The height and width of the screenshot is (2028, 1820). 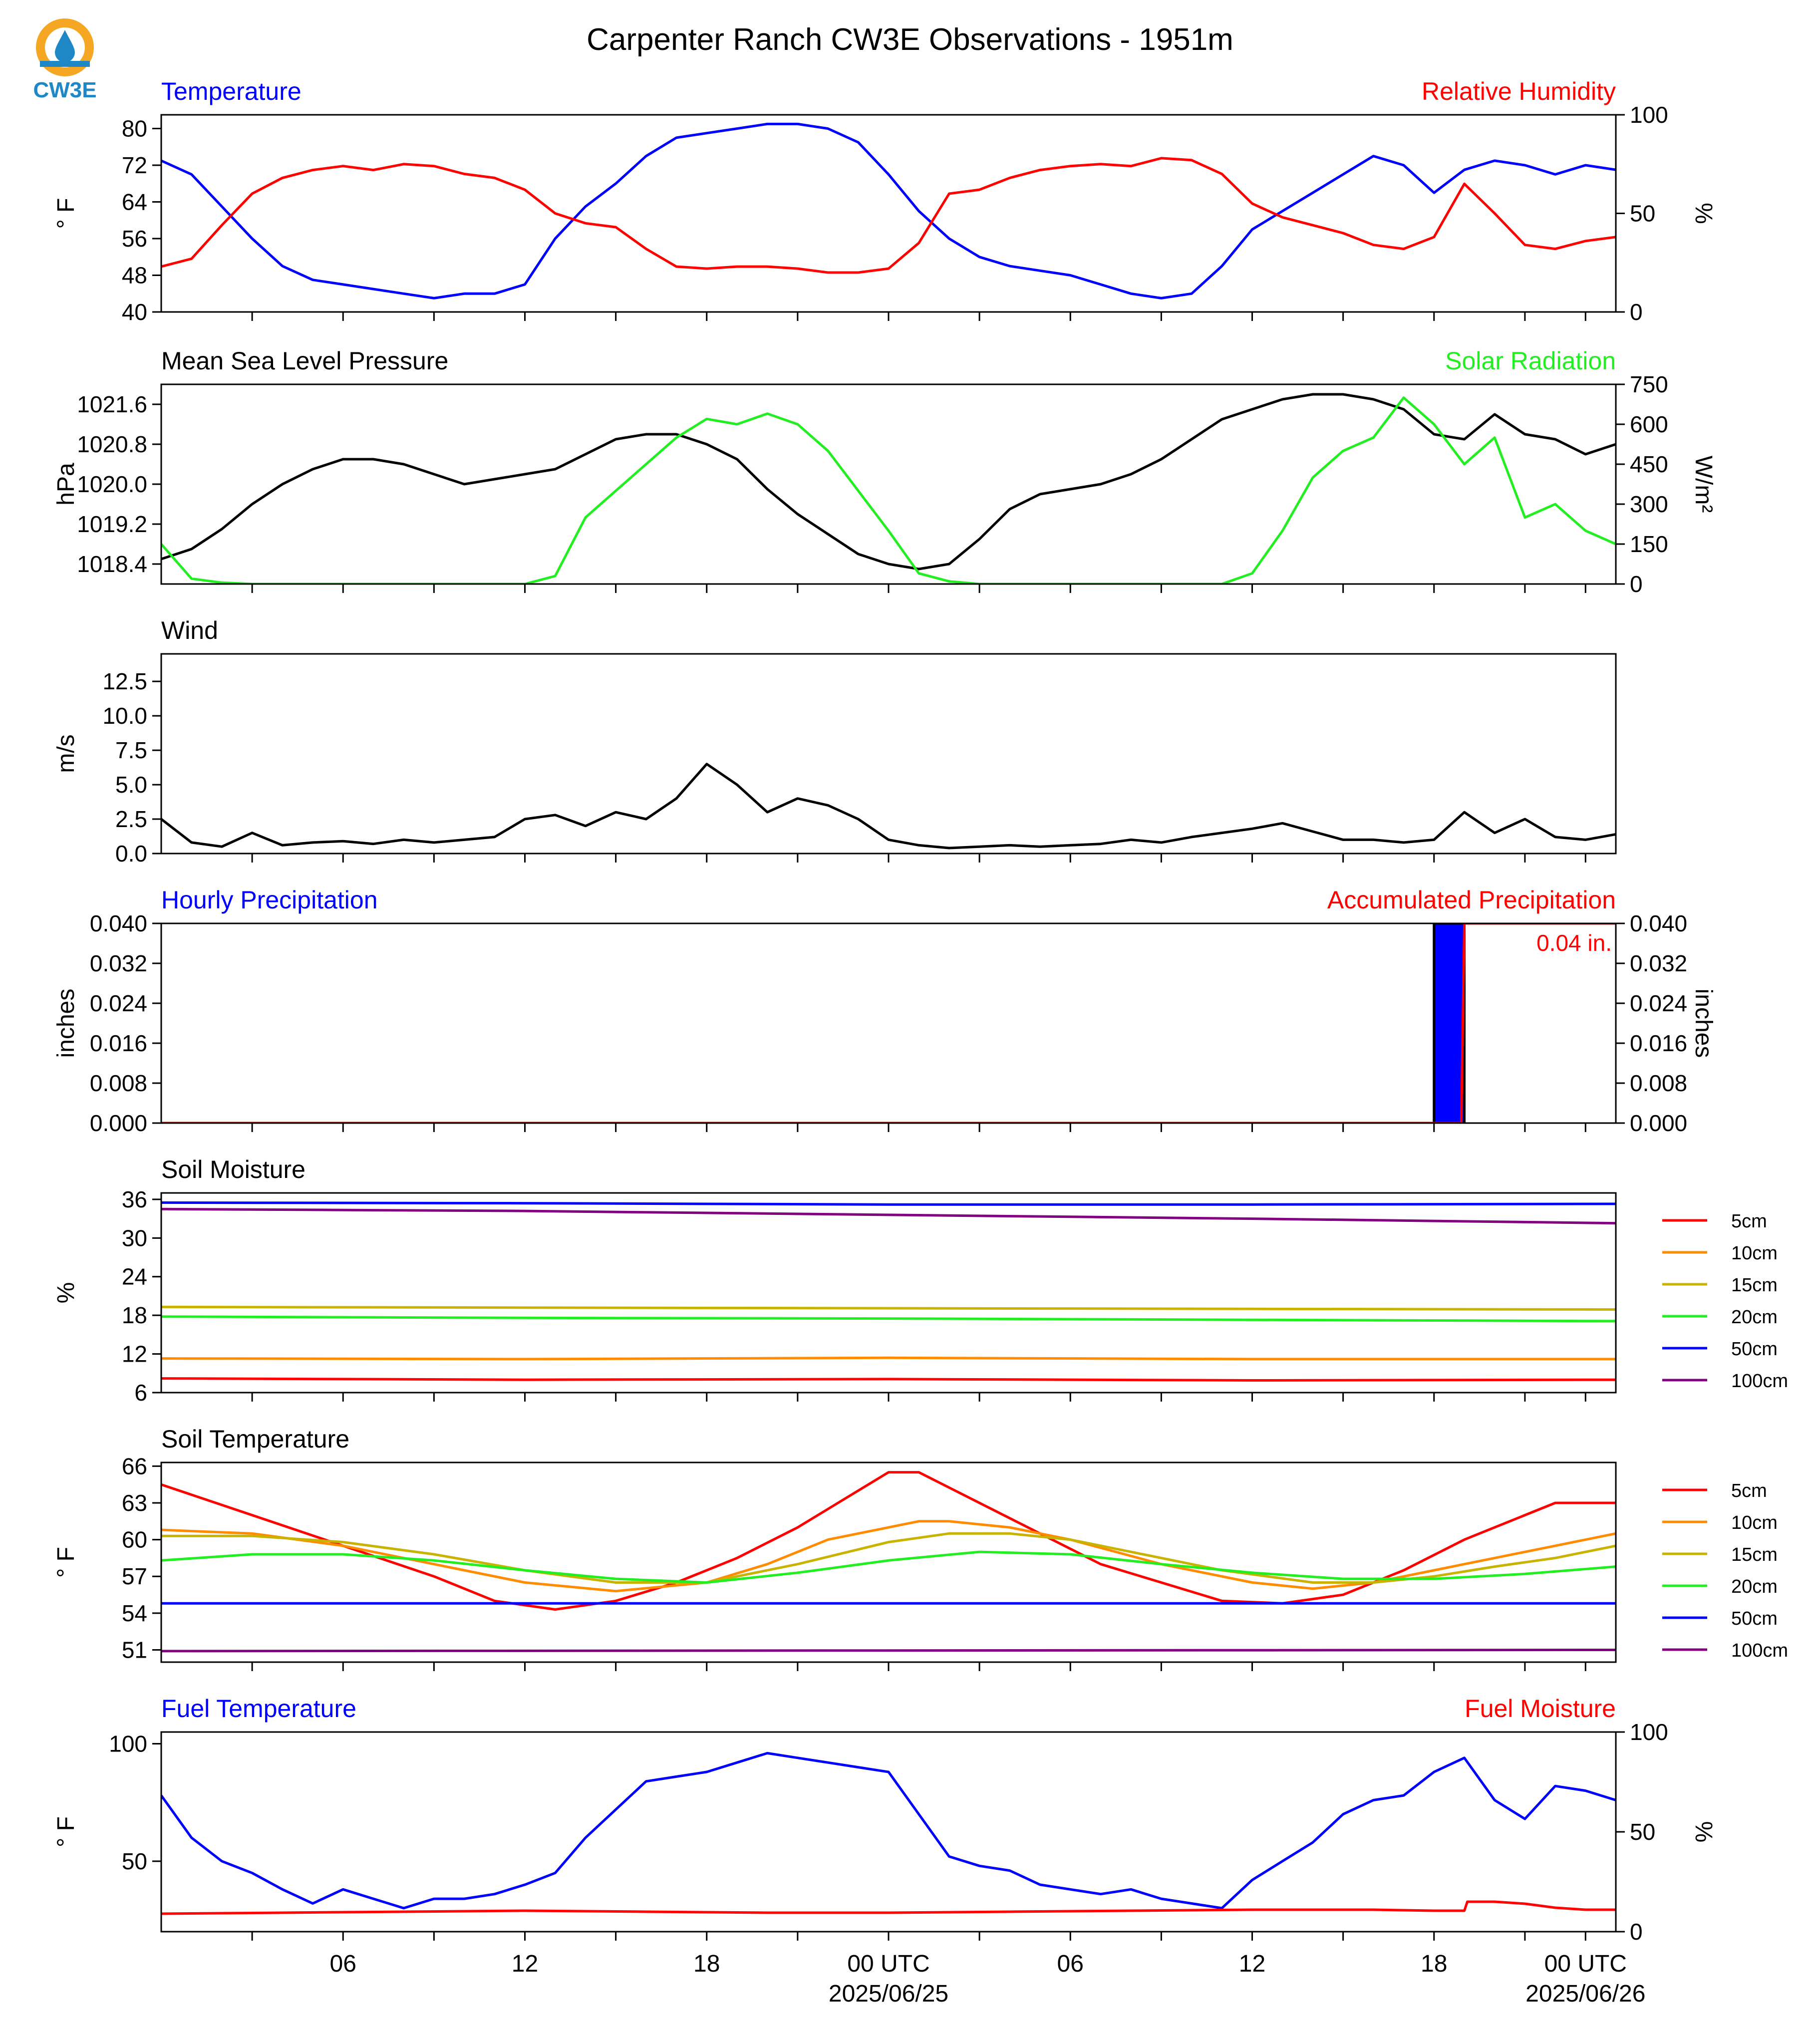 What do you see at coordinates (134, 1650) in the screenshot?
I see `y-tick-label-left: 51` at bounding box center [134, 1650].